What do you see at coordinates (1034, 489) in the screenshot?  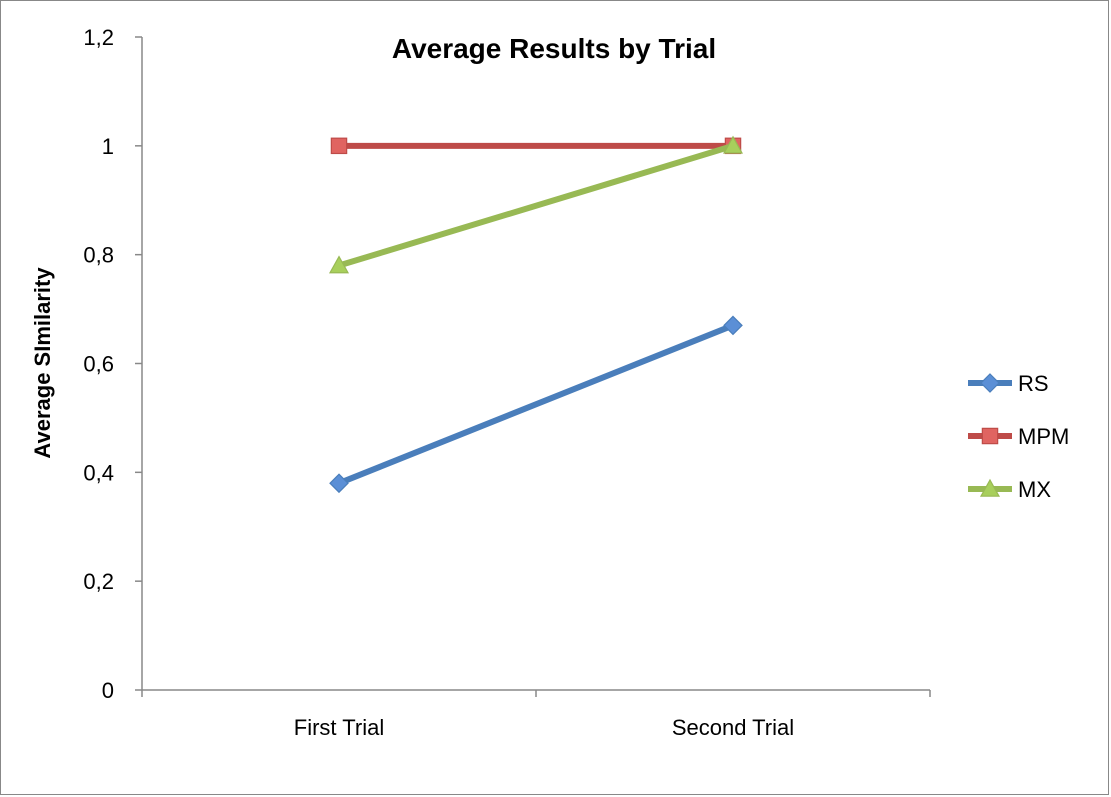 I see `legend-label: MX` at bounding box center [1034, 489].